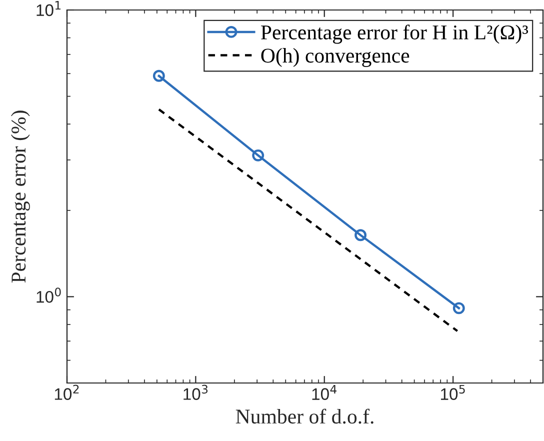  Describe the element at coordinates (20, 196) in the screenshot. I see `y-axis-title: Percentage error (%)` at that location.